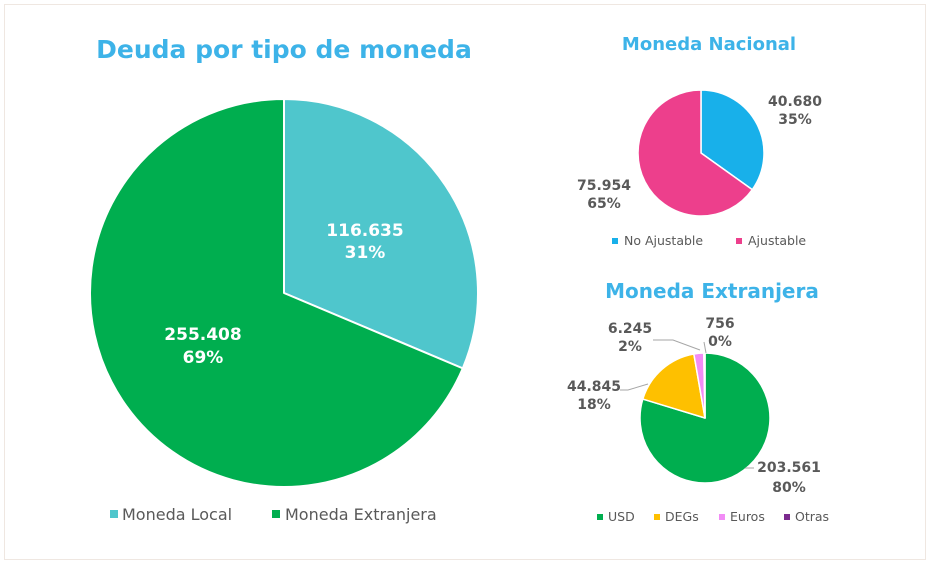 Image resolution: width=932 pixels, height=566 pixels. What do you see at coordinates (594, 387) in the screenshot?
I see `extranjera-label-value-degs: 44.845` at bounding box center [594, 387].